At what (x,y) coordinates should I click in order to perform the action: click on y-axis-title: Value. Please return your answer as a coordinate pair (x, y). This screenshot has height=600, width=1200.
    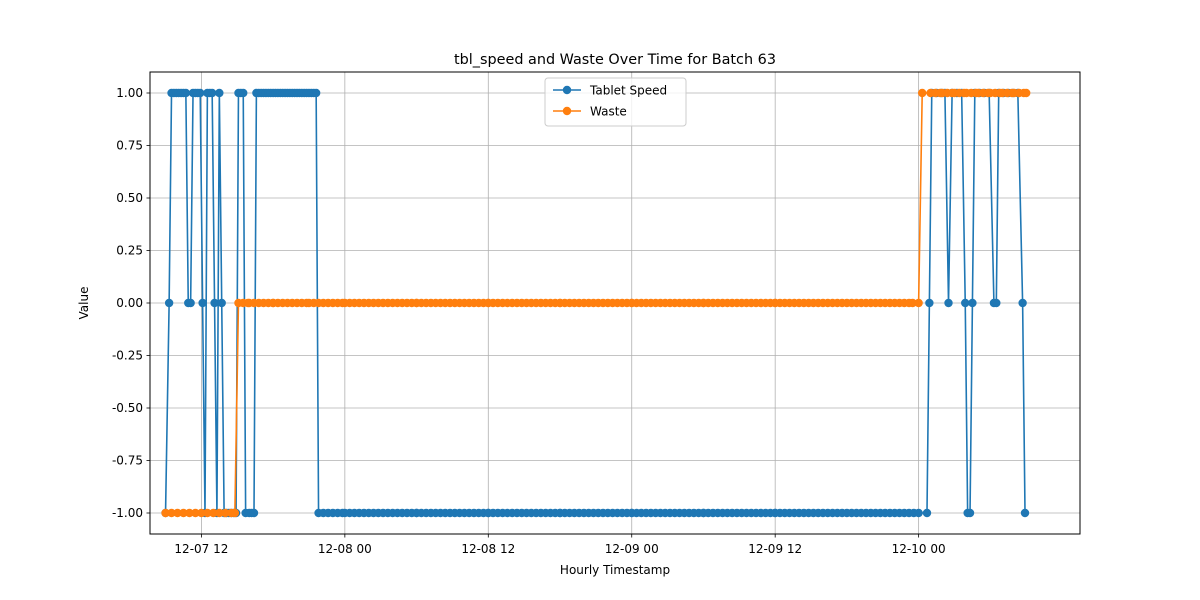
    Looking at the image, I should click on (84, 303).